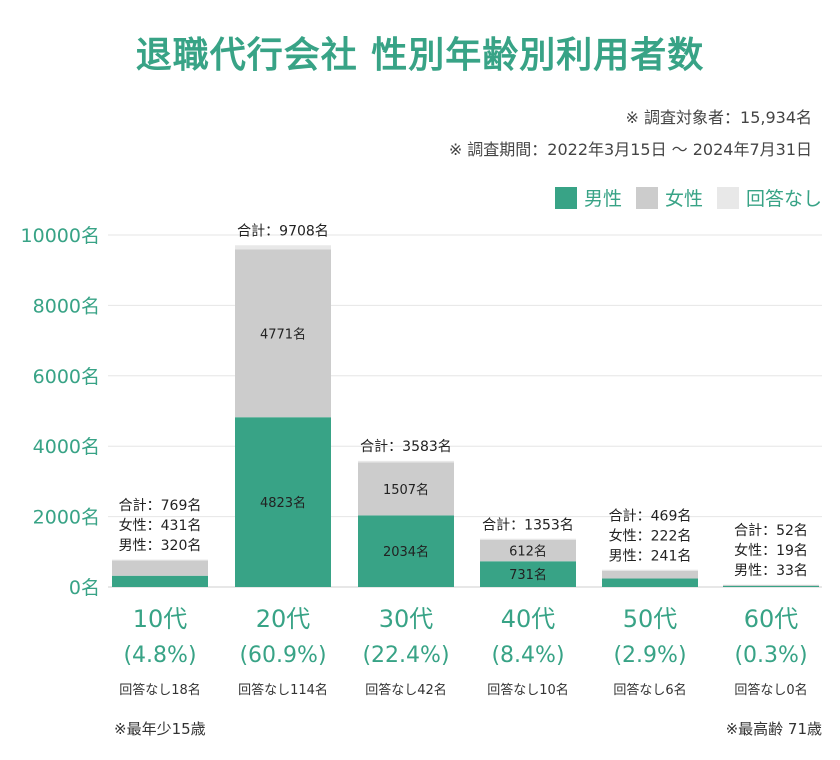 The image size is (840, 760). Describe the element at coordinates (283, 619) in the screenshot. I see `x-category-label: 20代` at that location.